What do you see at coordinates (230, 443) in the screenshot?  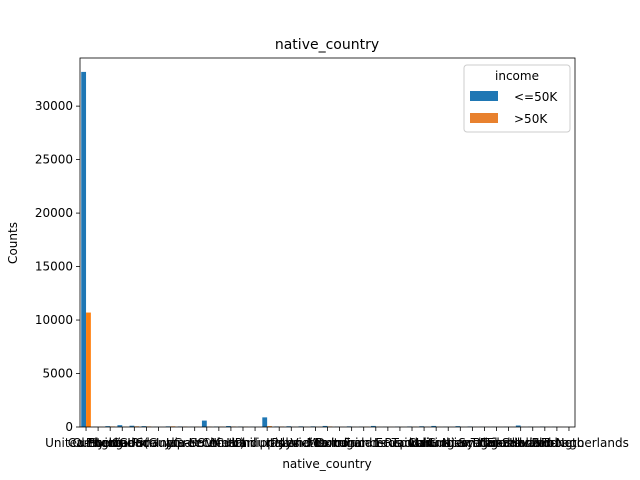 I see `x-tick-label: Cuba` at bounding box center [230, 443].